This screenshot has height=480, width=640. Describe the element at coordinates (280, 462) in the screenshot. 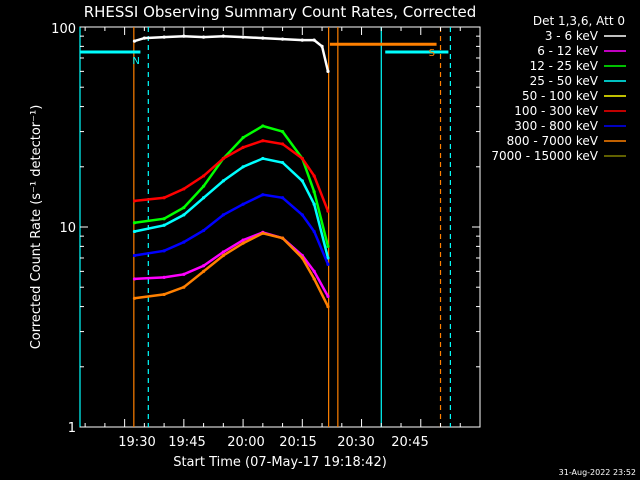

I see `x-axis-label: Start Time (07-May-17 19:18:42)` at that location.